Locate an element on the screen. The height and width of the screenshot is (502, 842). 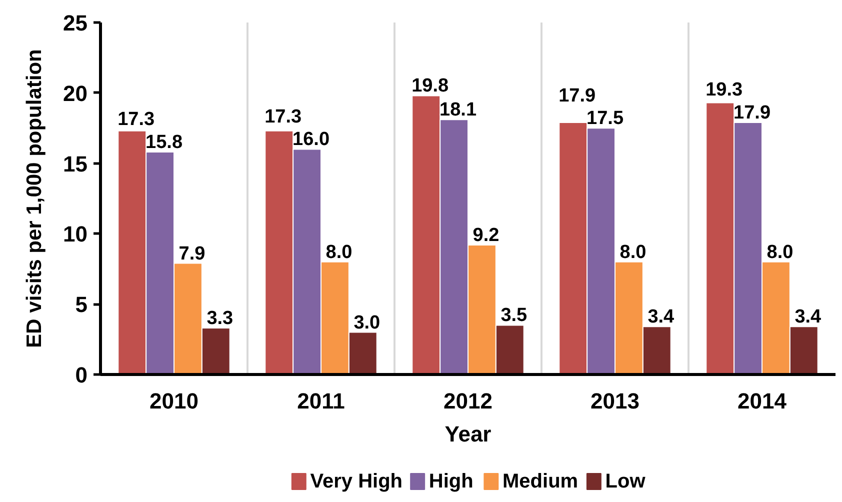
legend-label: Very High is located at coordinates (356, 481).